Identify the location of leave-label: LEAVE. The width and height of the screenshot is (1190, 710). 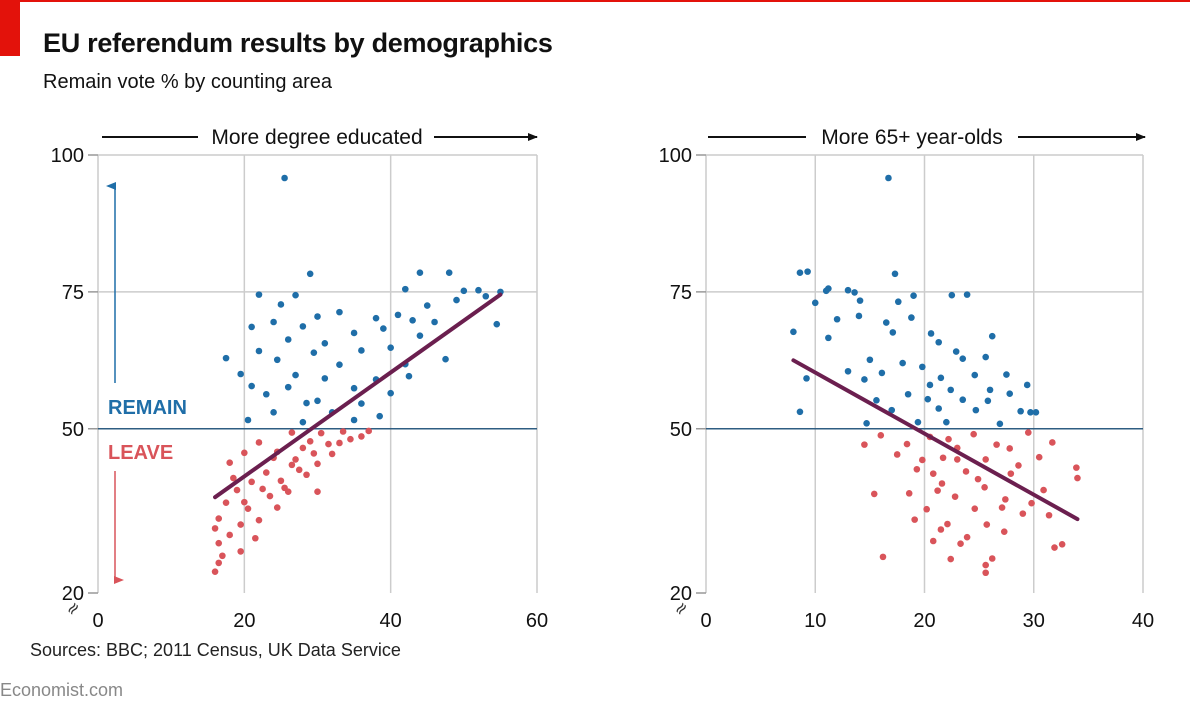
(140, 453).